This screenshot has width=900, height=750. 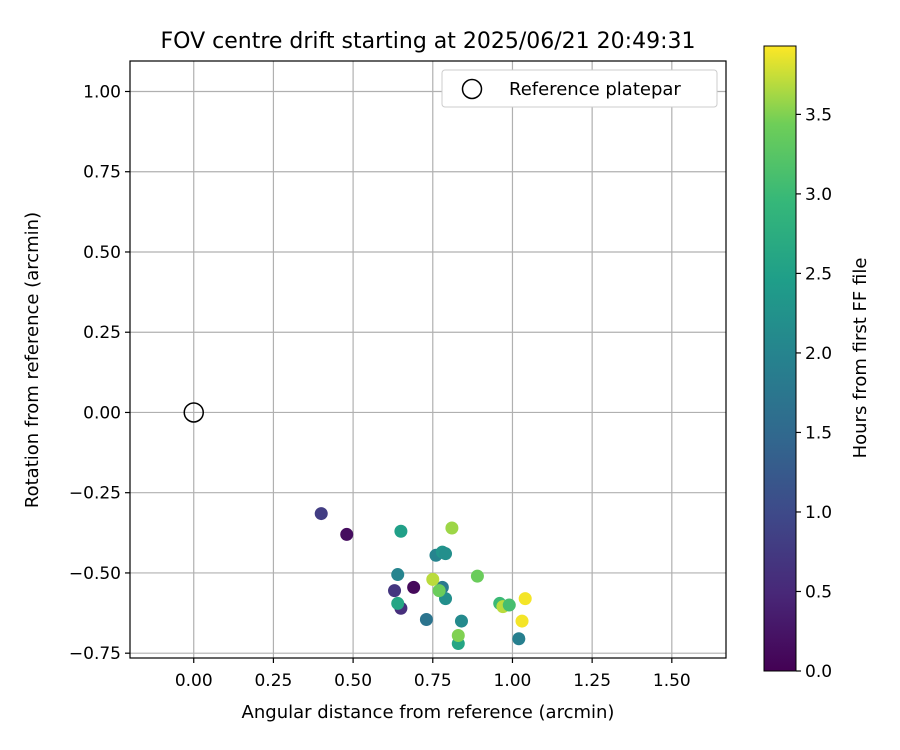 What do you see at coordinates (95, 654) in the screenshot?
I see `y-tick-label: −0.75` at bounding box center [95, 654].